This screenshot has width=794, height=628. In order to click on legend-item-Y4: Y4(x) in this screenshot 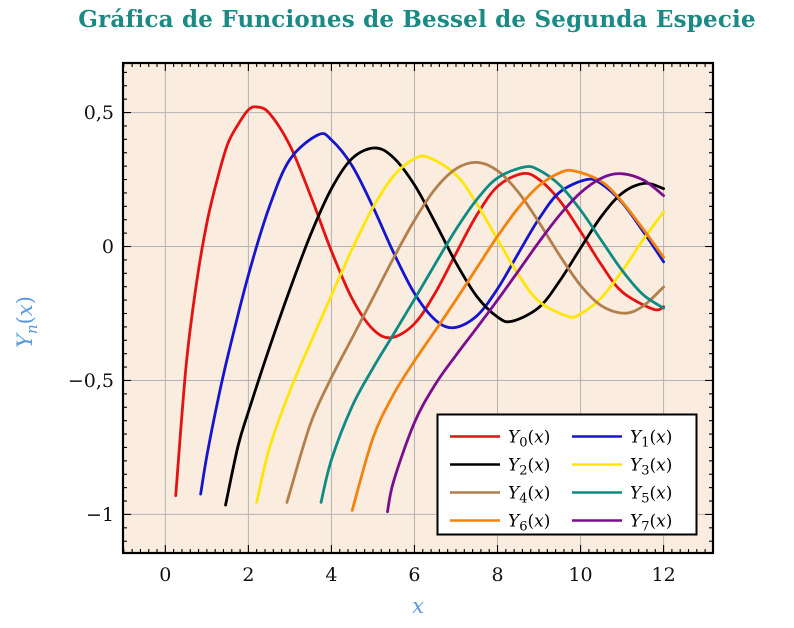, I will do `click(500, 495)`.